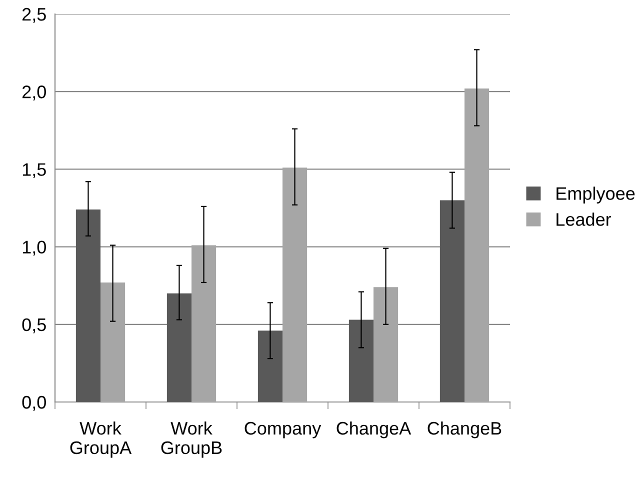  I want to click on x-tick-label: Work GroupB, so click(191, 439).